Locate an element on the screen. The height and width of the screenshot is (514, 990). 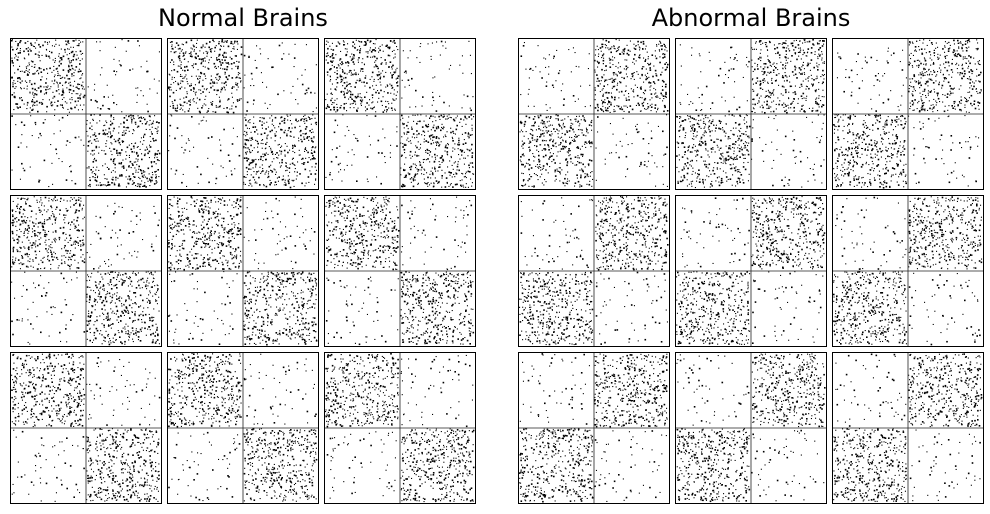
panel-title-normal: Normal Brains is located at coordinates (243, 18).